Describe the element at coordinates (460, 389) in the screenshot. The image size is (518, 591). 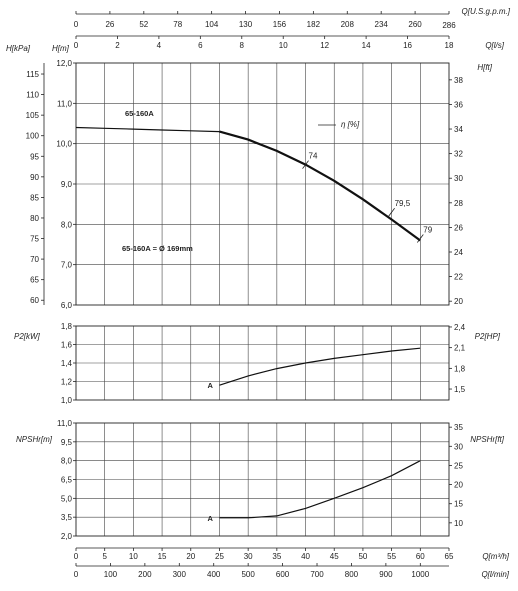
I see `tick-label-right: 1,5` at that location.